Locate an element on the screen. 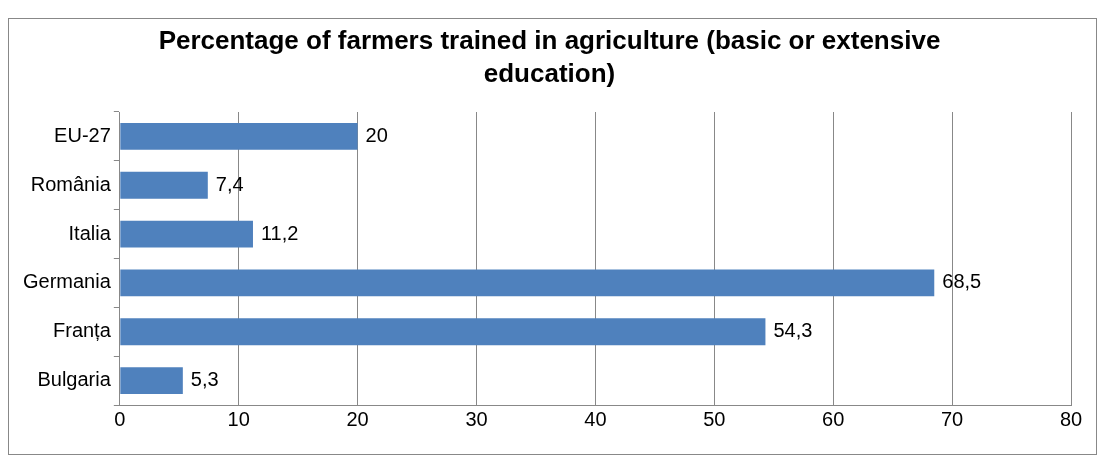 The height and width of the screenshot is (457, 1099). y-tick-label: România is located at coordinates (71, 183).